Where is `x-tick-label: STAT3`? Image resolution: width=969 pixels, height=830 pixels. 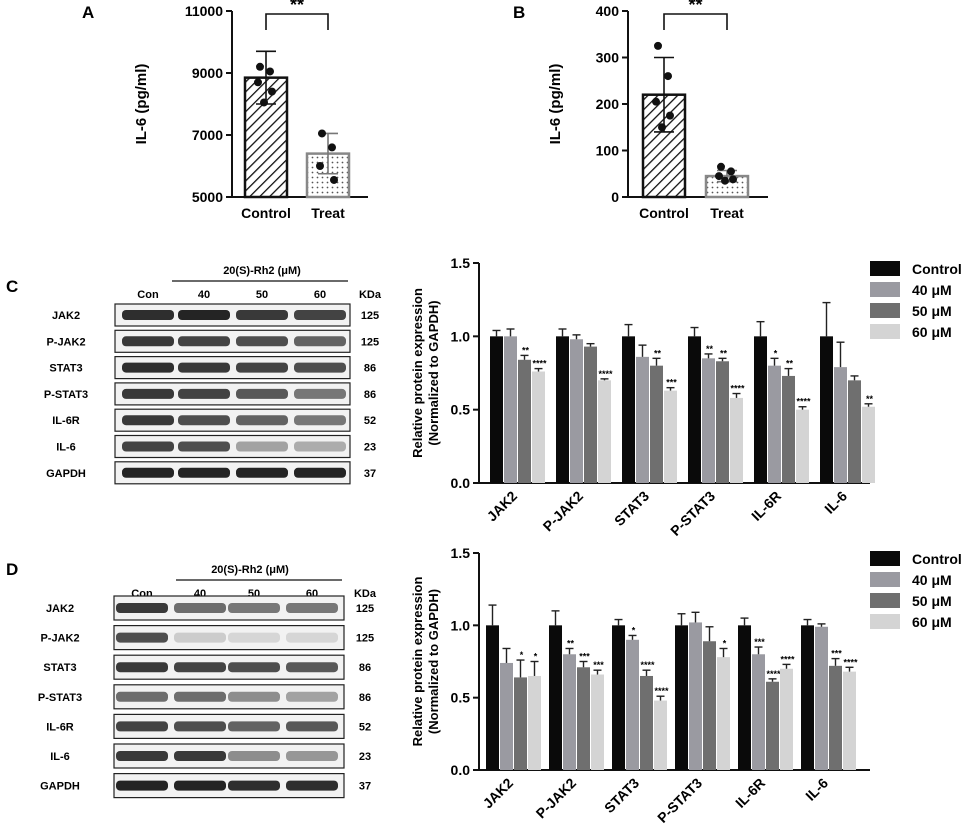 x-tick-label: STAT3 is located at coordinates (621, 795).